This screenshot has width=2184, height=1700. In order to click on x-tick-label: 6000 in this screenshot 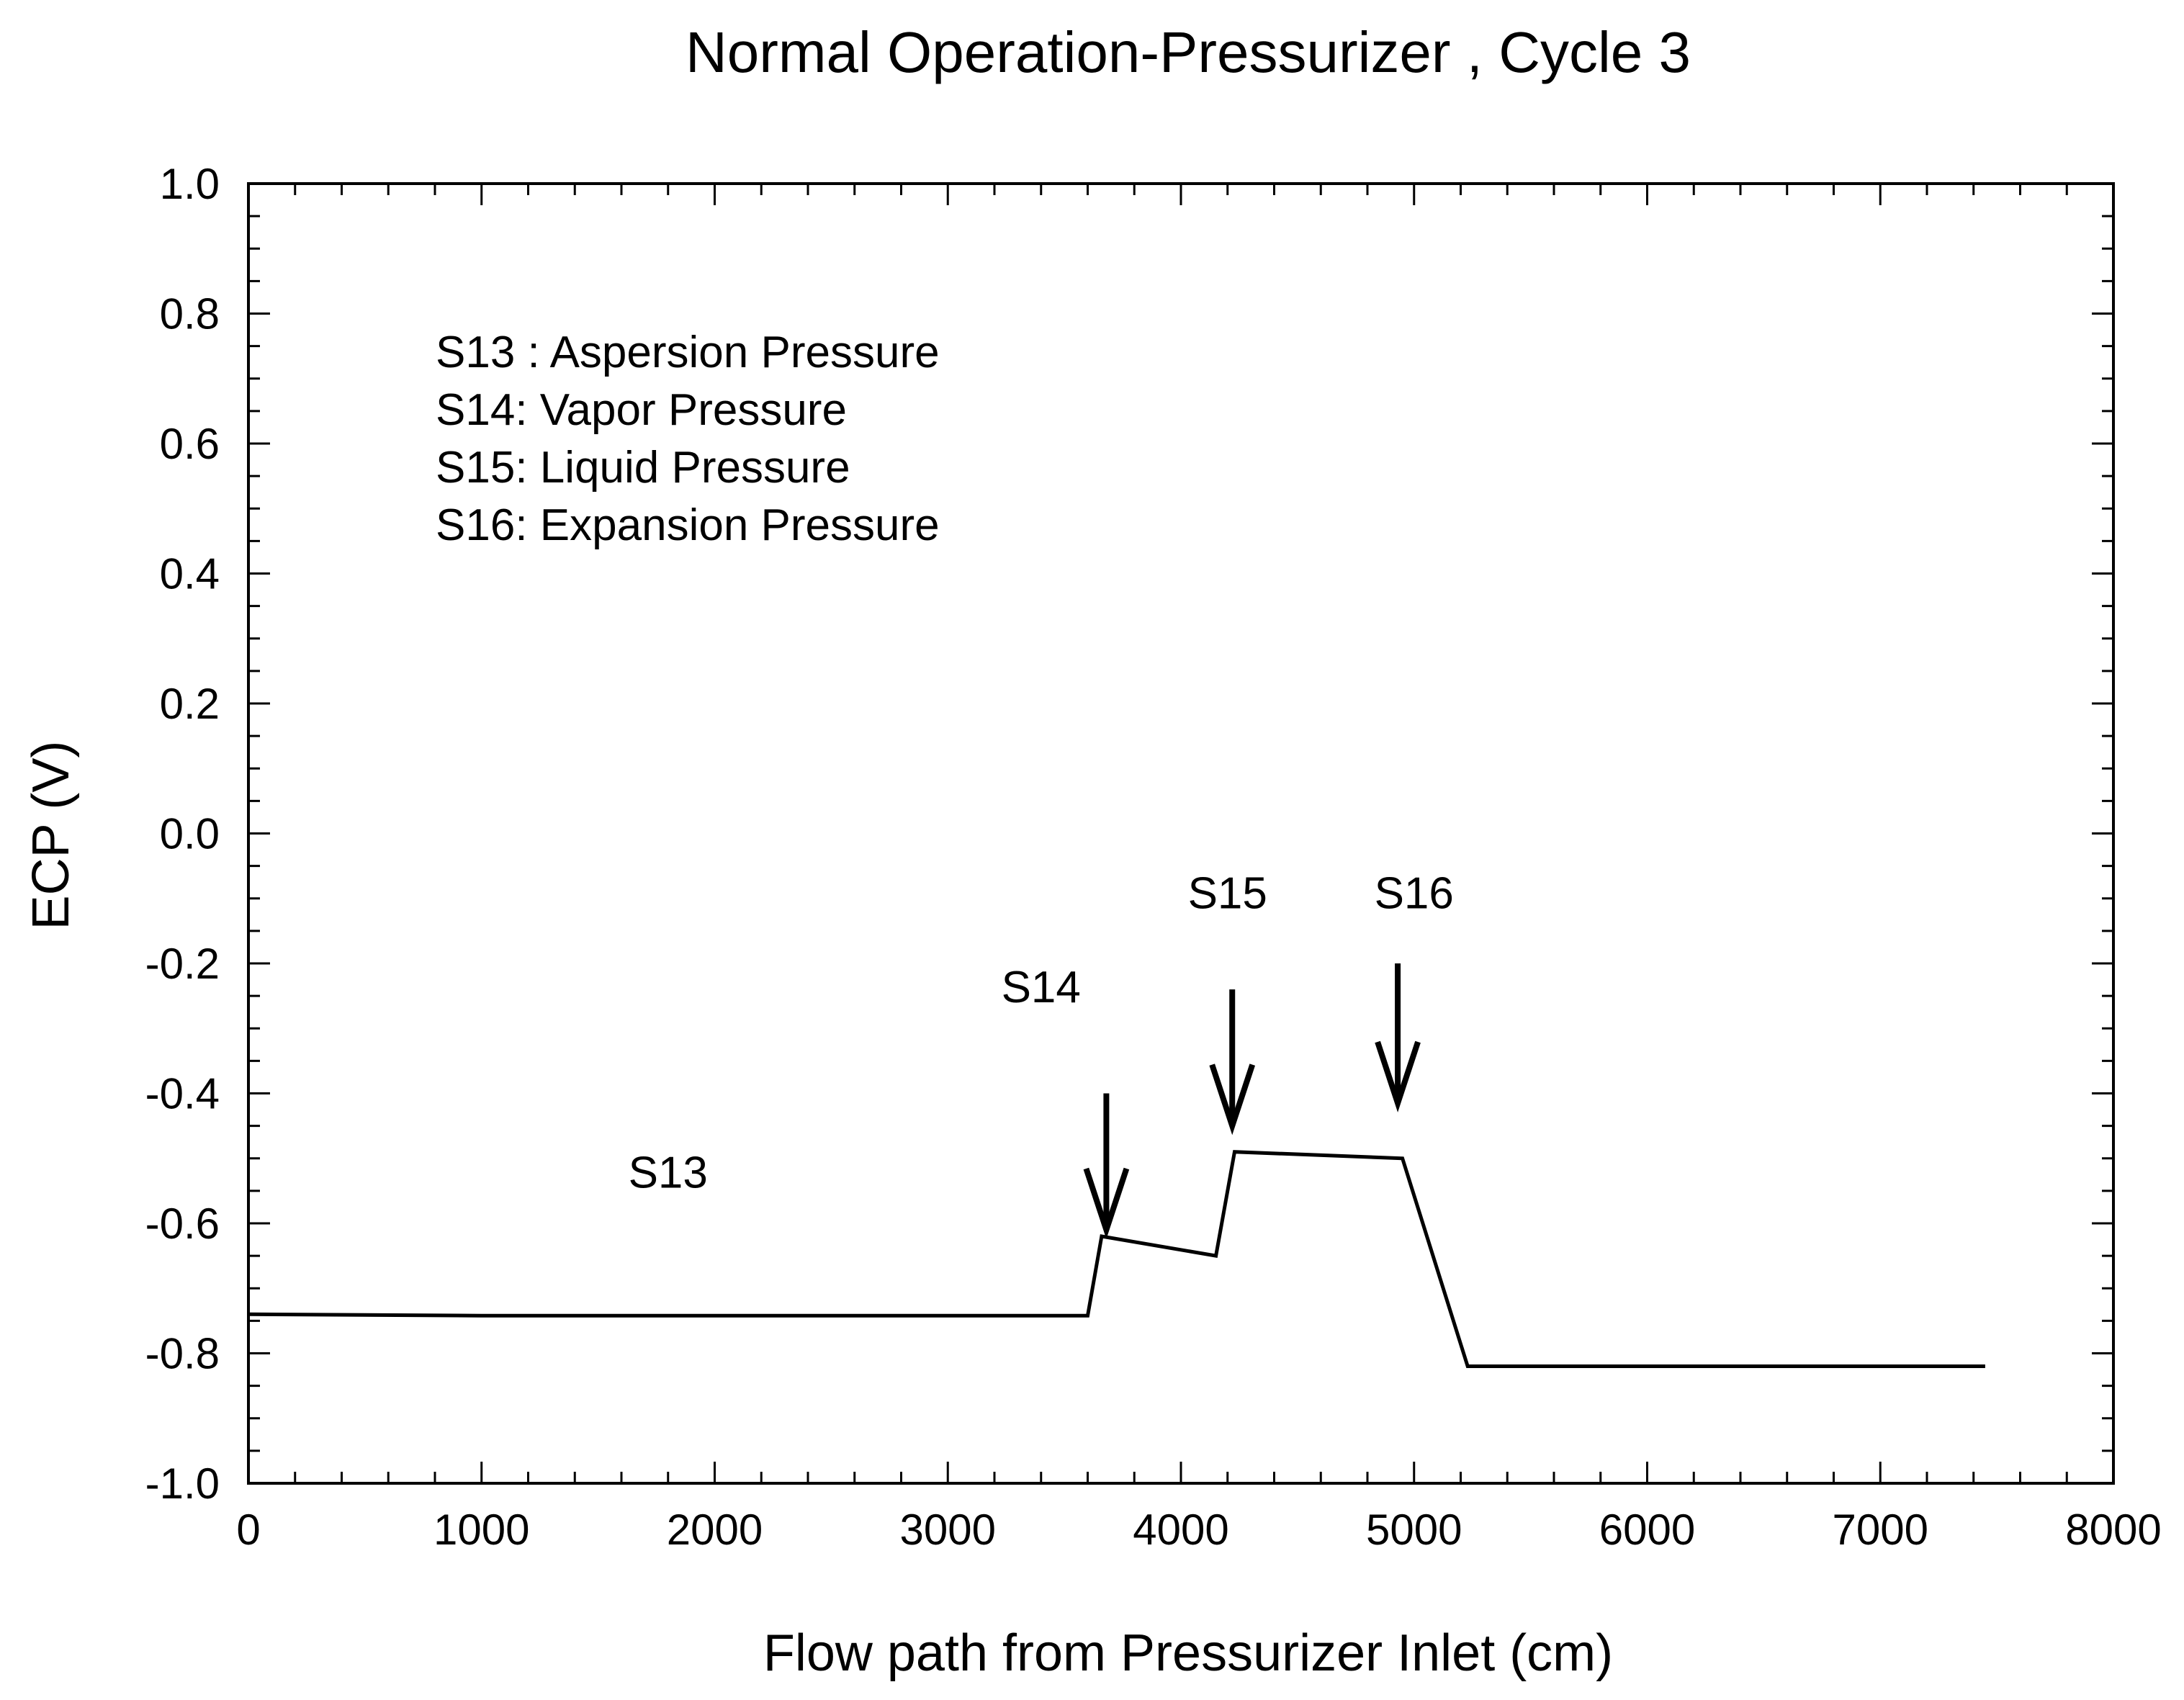, I will do `click(1647, 1530)`.